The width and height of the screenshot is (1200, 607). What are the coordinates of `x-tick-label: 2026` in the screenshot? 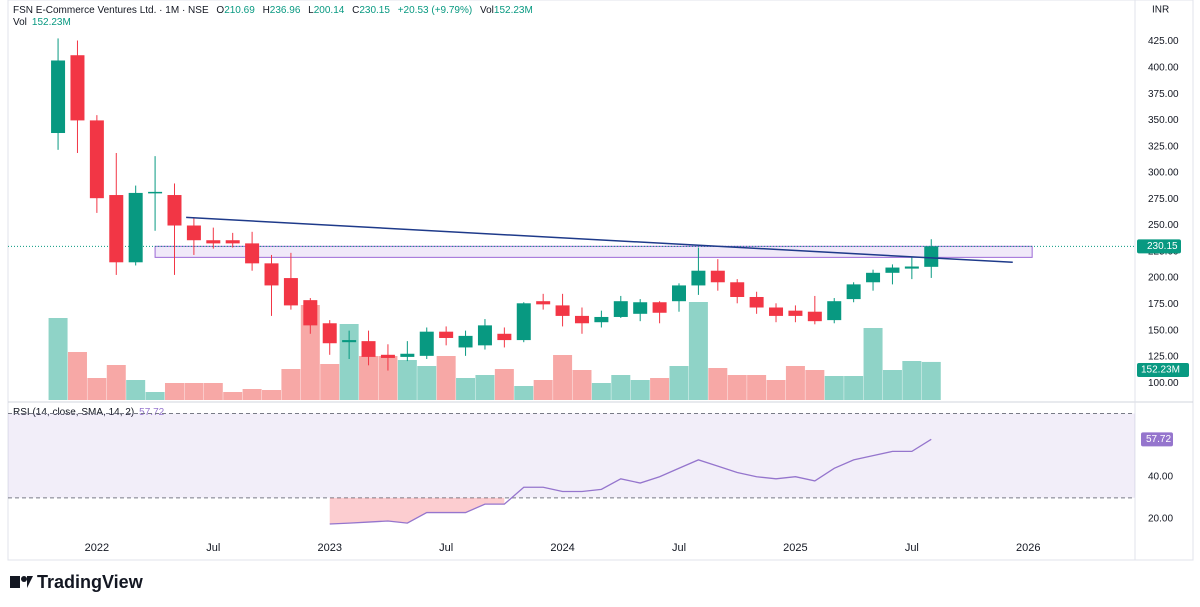 It's located at (1028, 548).